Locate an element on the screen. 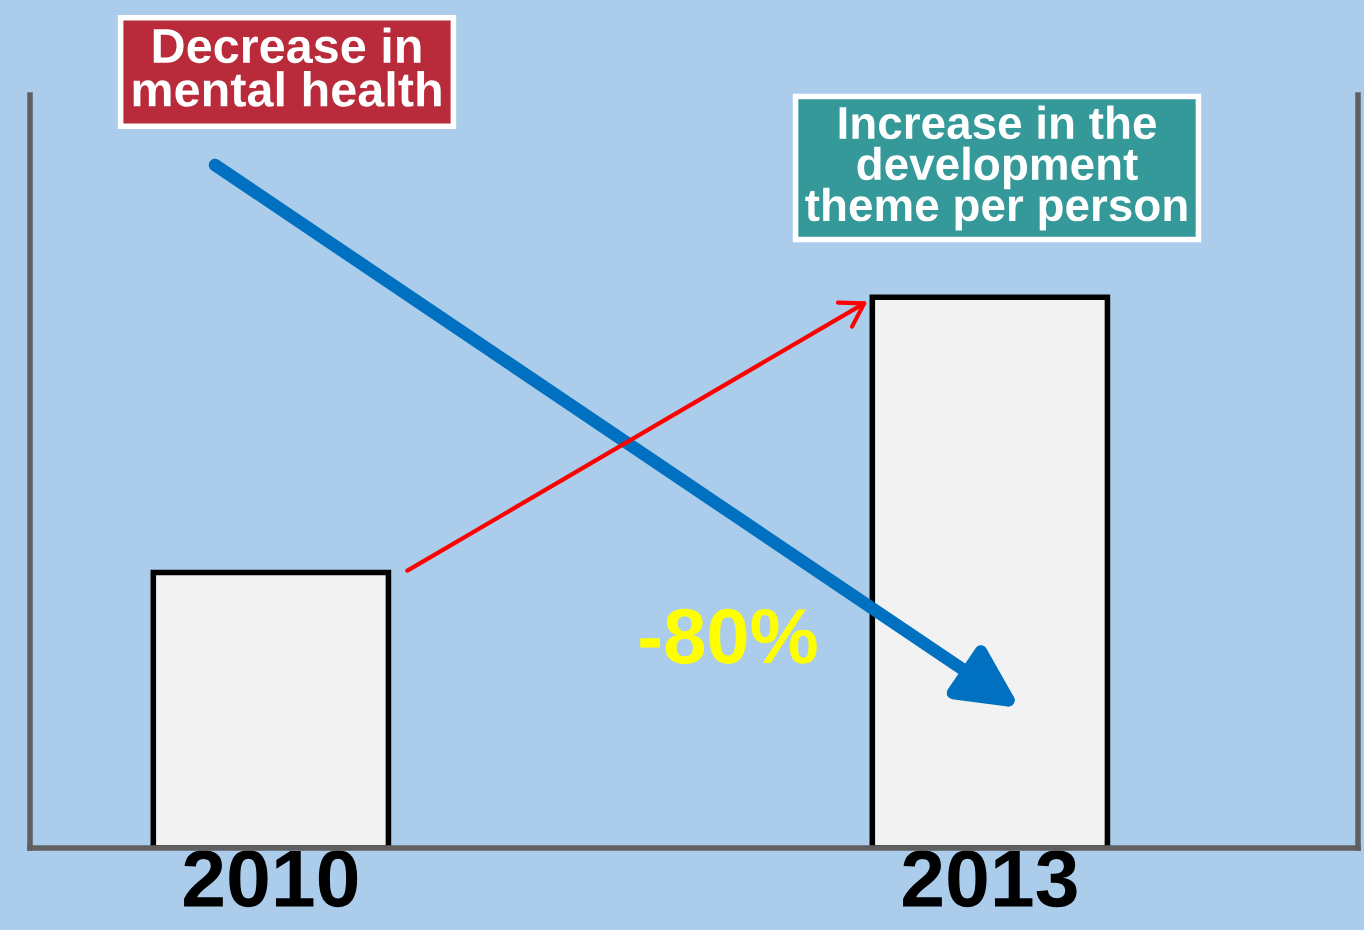 Image resolution: width=1364 pixels, height=930 pixels. text: Increase in the development theme per person is located at coordinates (996, 168).